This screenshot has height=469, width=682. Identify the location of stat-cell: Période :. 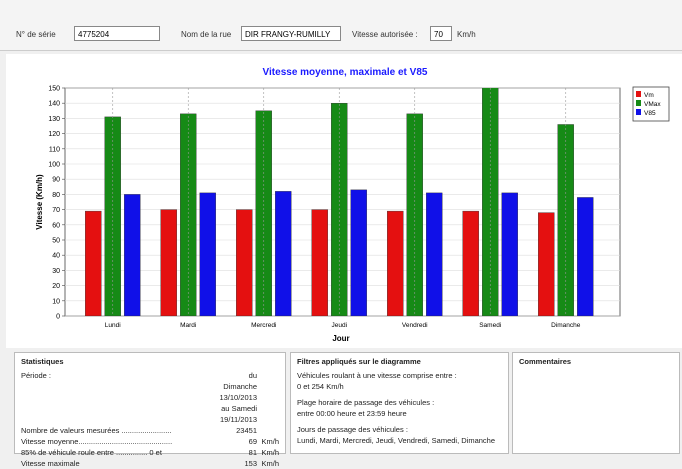
(36, 375).